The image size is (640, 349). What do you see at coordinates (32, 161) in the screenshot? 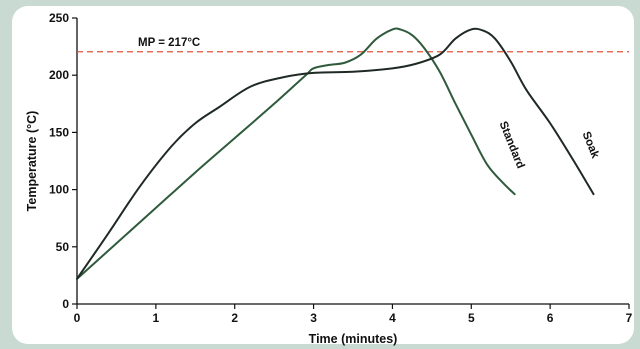
I see `y-axis-title: Temperature (°C)` at bounding box center [32, 161].